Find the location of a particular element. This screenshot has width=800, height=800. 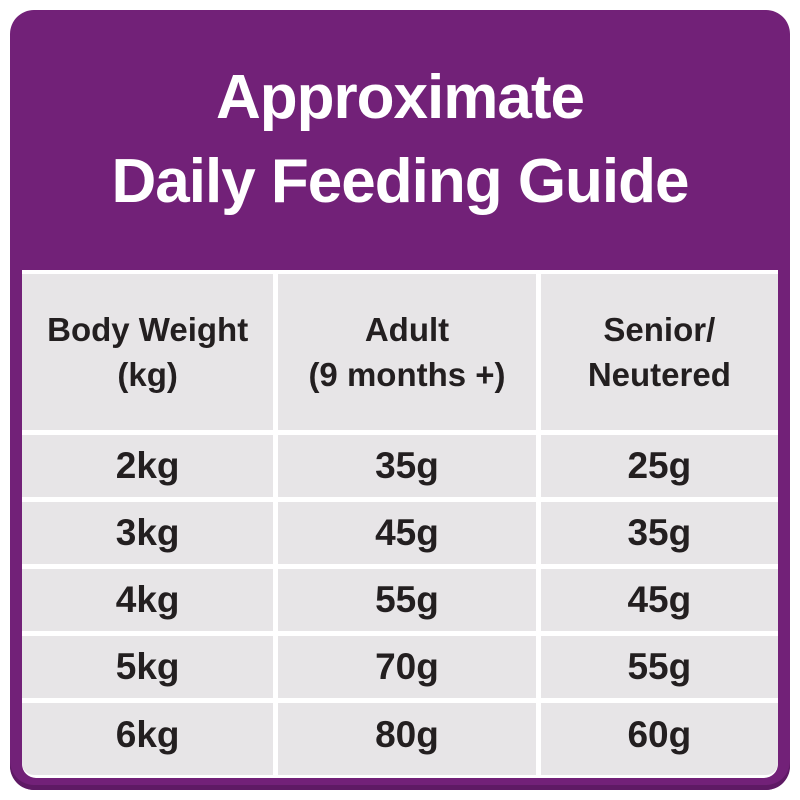

column-header-senior-neutered: Senior/ Neutered is located at coordinates (659, 352).